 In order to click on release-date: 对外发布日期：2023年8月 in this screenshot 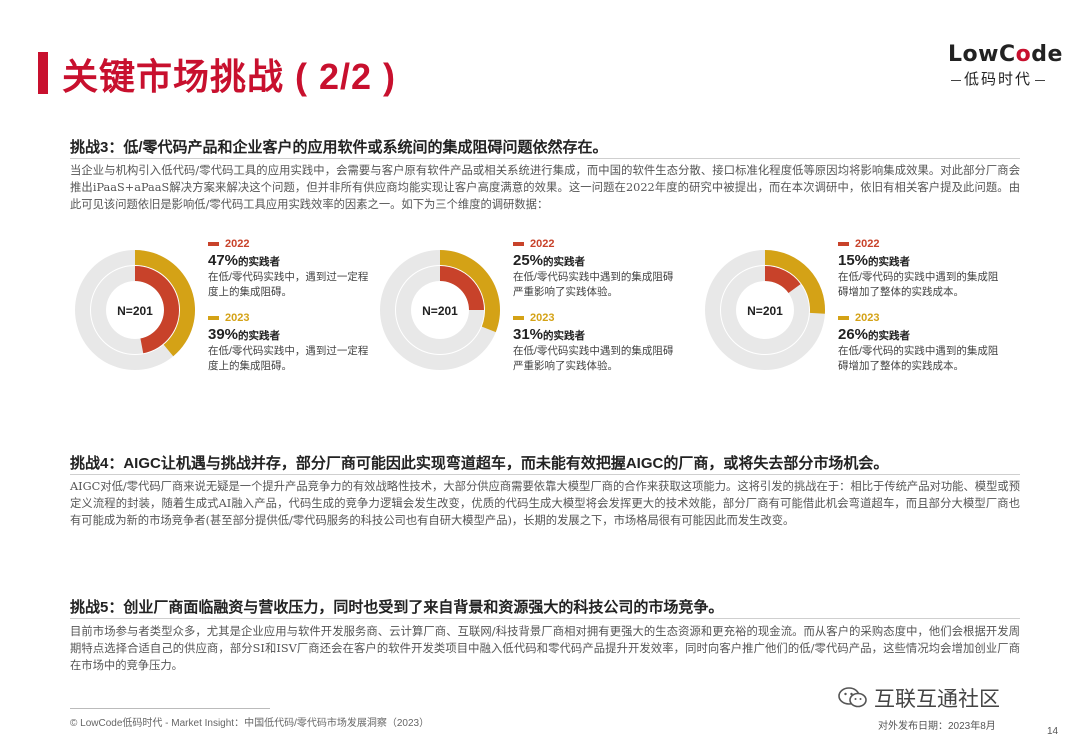, I will do `click(937, 726)`.